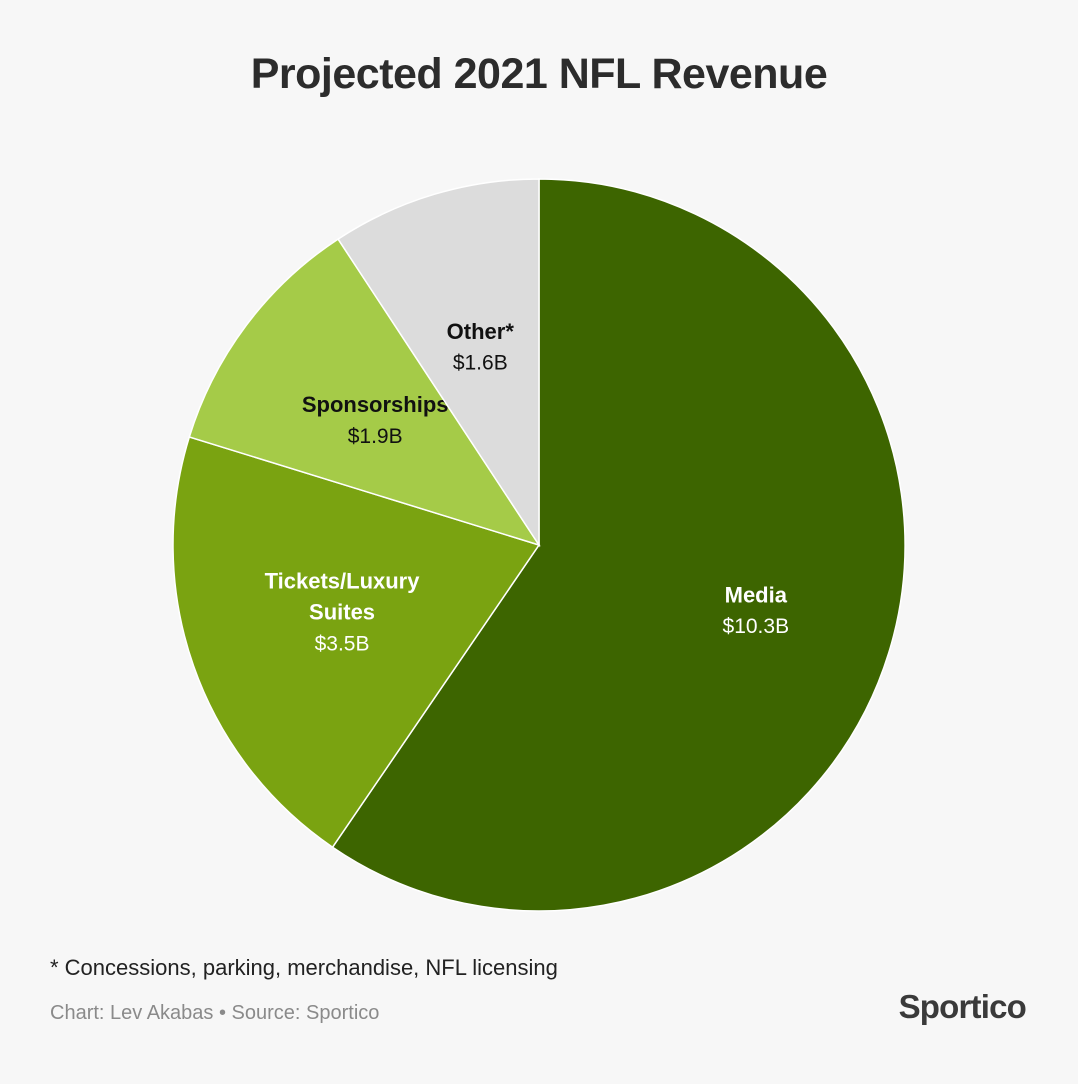 The height and width of the screenshot is (1084, 1078). Describe the element at coordinates (481, 331) in the screenshot. I see `slice-name-label: Other*` at that location.